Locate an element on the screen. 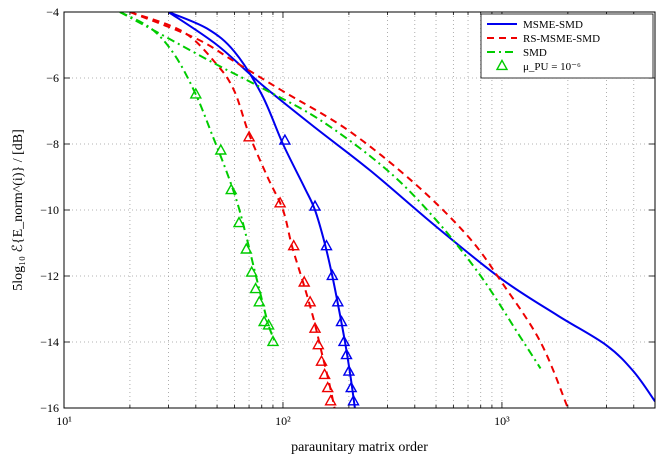  legend-label-pu-10: μ_PU = 10⁻⁶ is located at coordinates (552, 67).